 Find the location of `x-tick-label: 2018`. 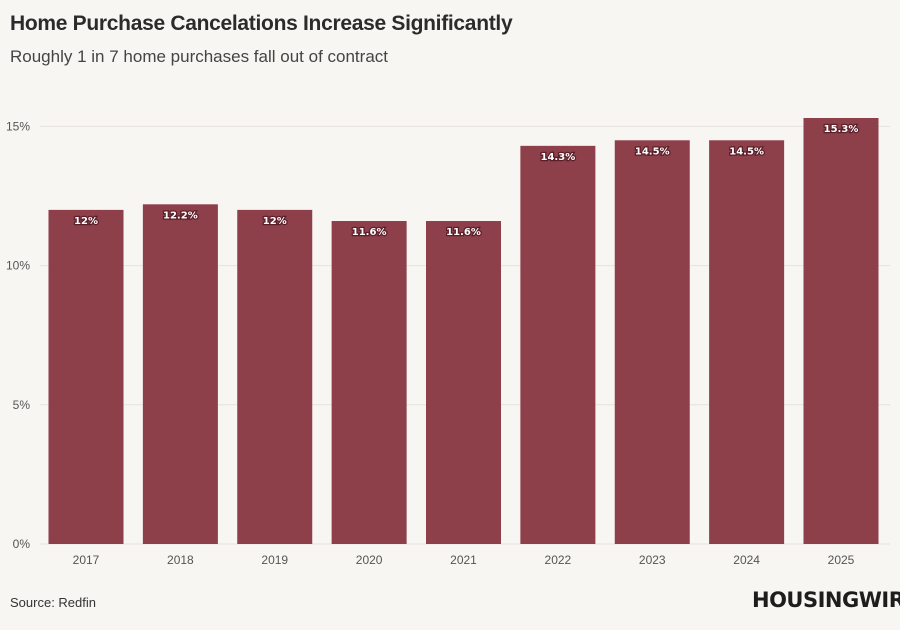

x-tick-label: 2018 is located at coordinates (180, 560).